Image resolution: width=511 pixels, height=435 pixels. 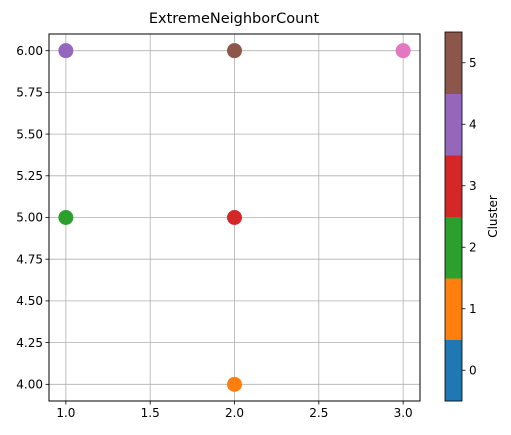 What do you see at coordinates (403, 413) in the screenshot?
I see `x-tick-label: 3.0` at bounding box center [403, 413].